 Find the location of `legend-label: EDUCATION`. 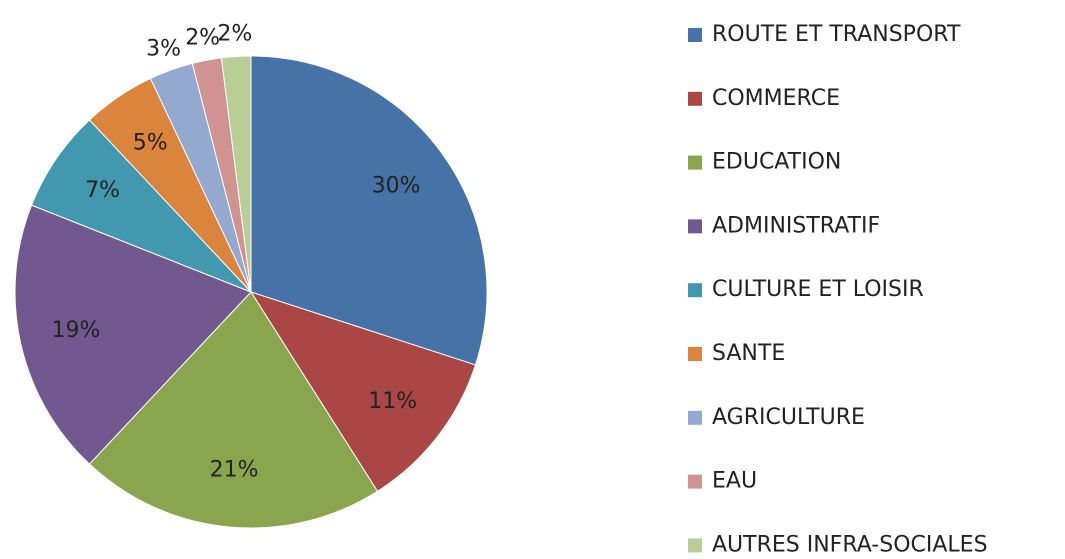

legend-label: EDUCATION is located at coordinates (776, 162).